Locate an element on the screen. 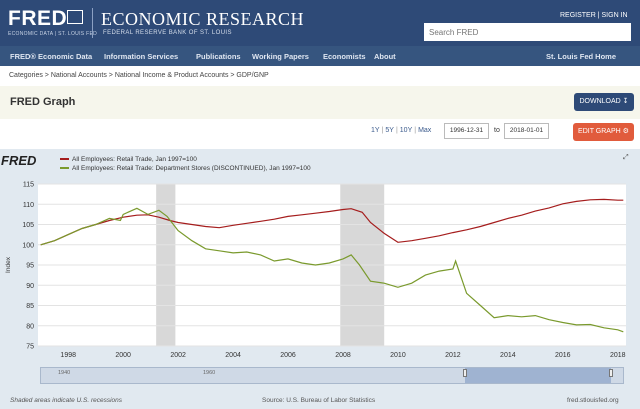 Image resolution: width=640 pixels, height=409 pixels. x-tick-label-1998: 1998 is located at coordinates (68, 355).